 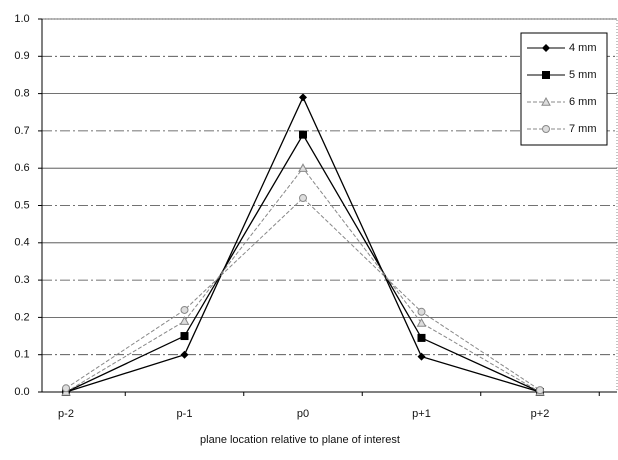 What do you see at coordinates (583, 129) in the screenshot?
I see `legend-label: 7 mm` at bounding box center [583, 129].